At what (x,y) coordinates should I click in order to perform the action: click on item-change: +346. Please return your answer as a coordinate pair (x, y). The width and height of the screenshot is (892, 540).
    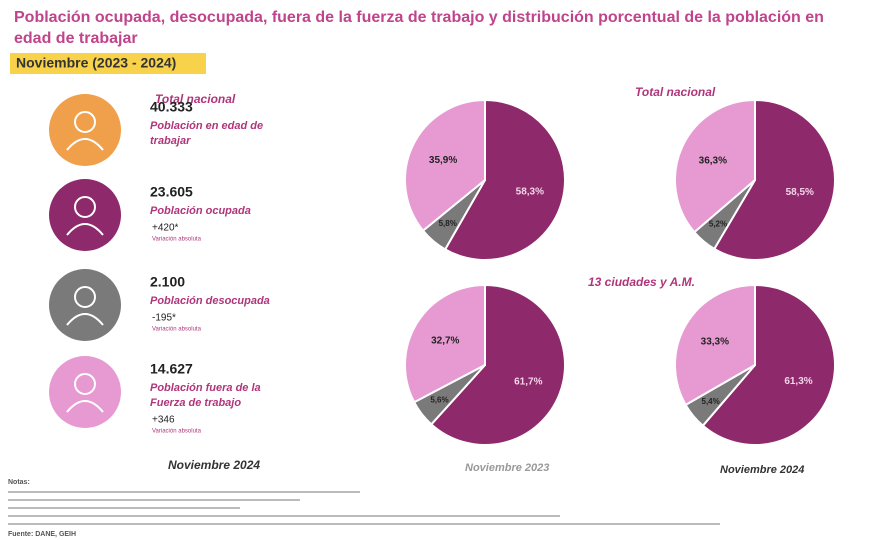
    Looking at the image, I should click on (163, 420).